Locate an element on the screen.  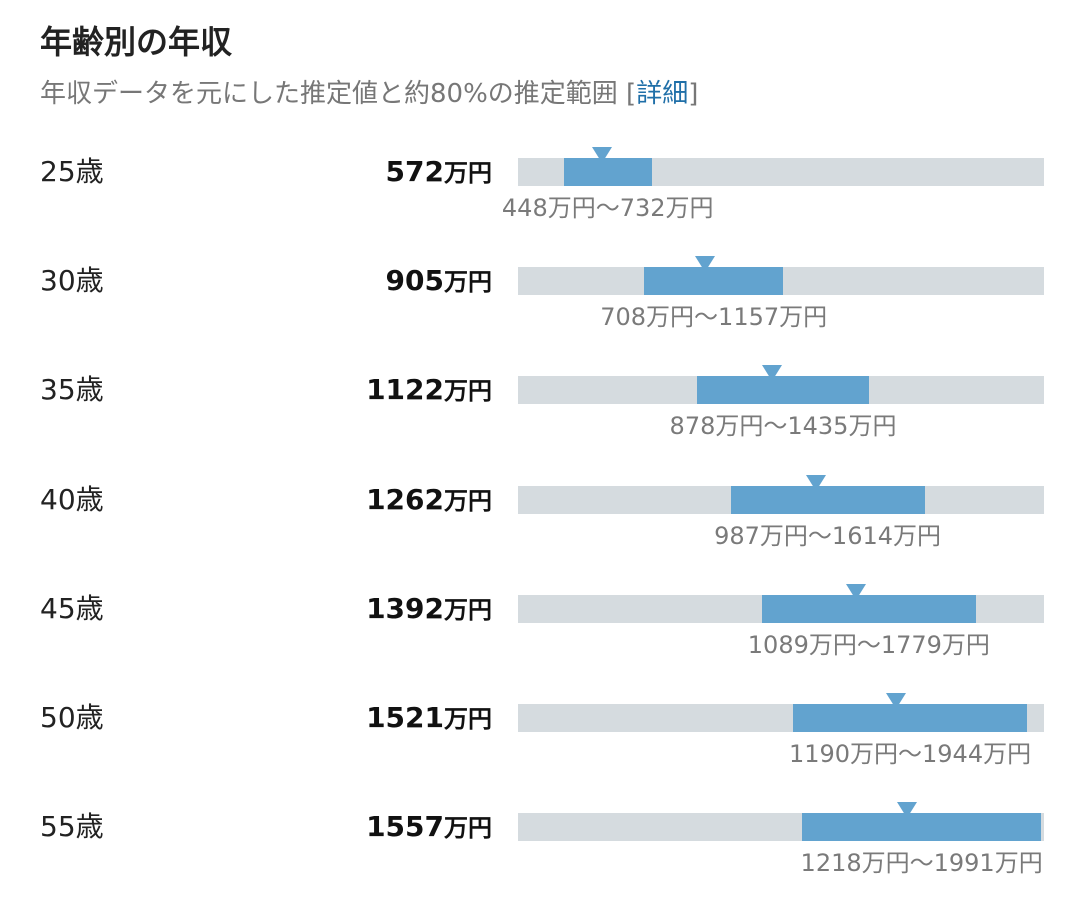
estimated-income: 1262万円 is located at coordinates (429, 502).